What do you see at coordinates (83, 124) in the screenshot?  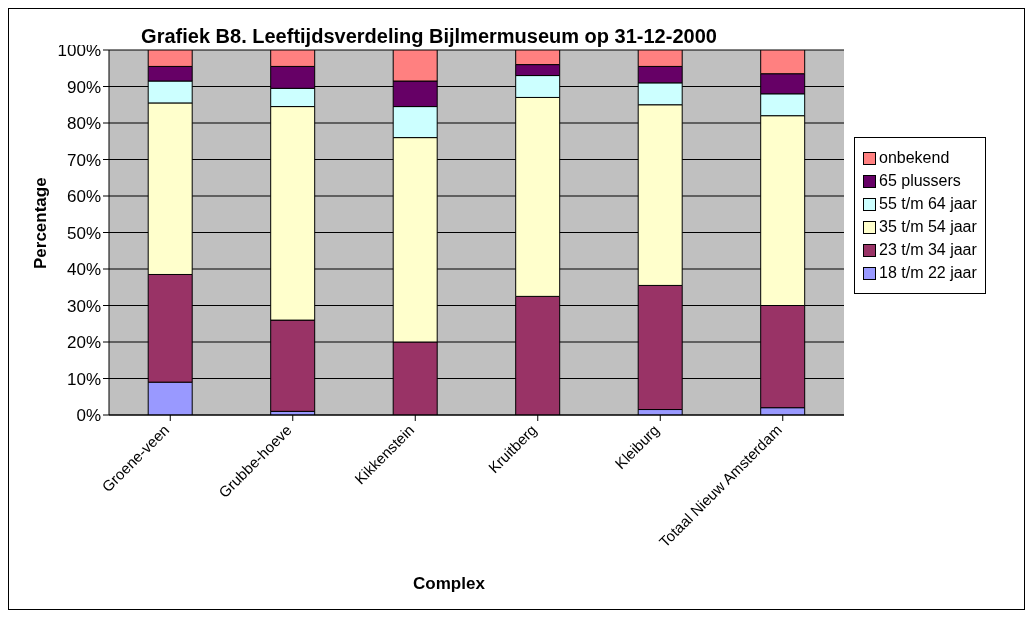 I see `y-tick-label: 80%` at bounding box center [83, 124].